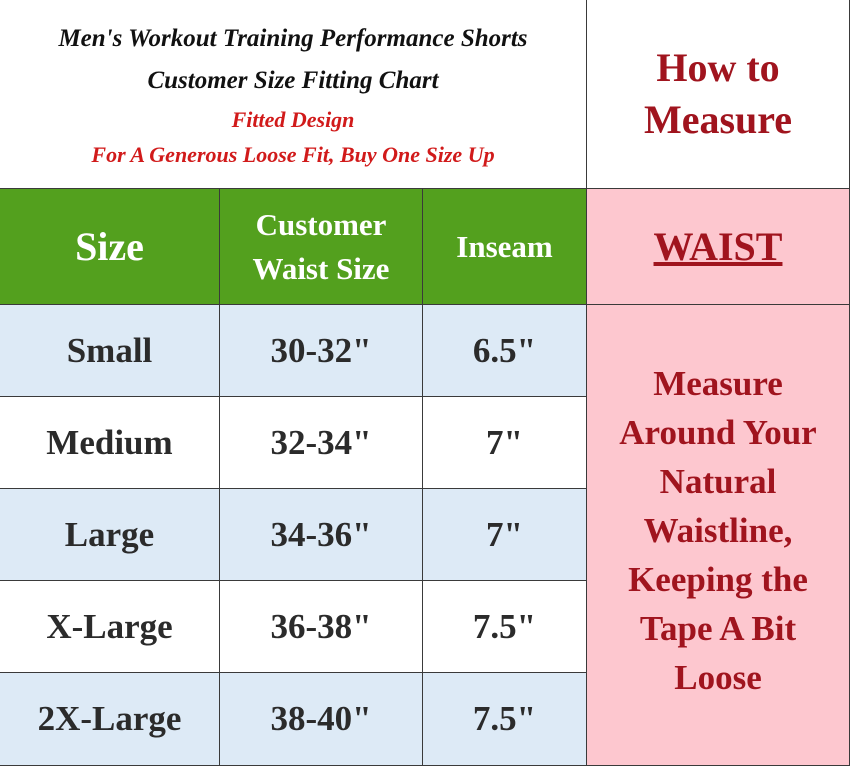 The image size is (850, 766). What do you see at coordinates (110, 535) in the screenshot?
I see `size-cell: Large` at bounding box center [110, 535].